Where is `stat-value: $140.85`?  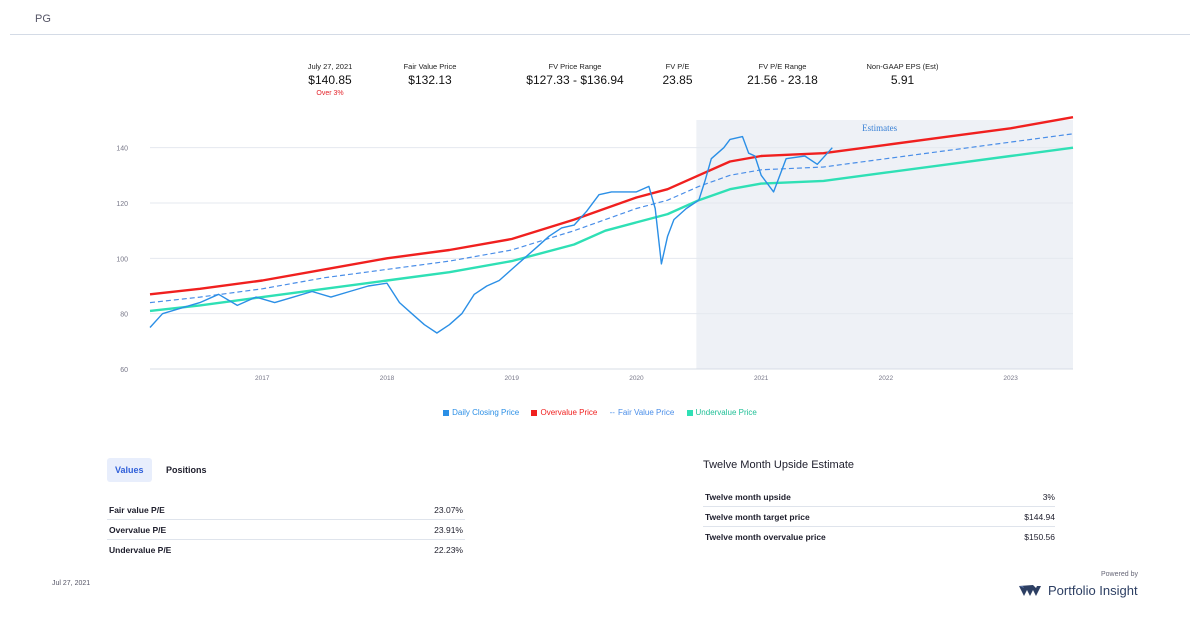
stat-value: $140.85 is located at coordinates (330, 80).